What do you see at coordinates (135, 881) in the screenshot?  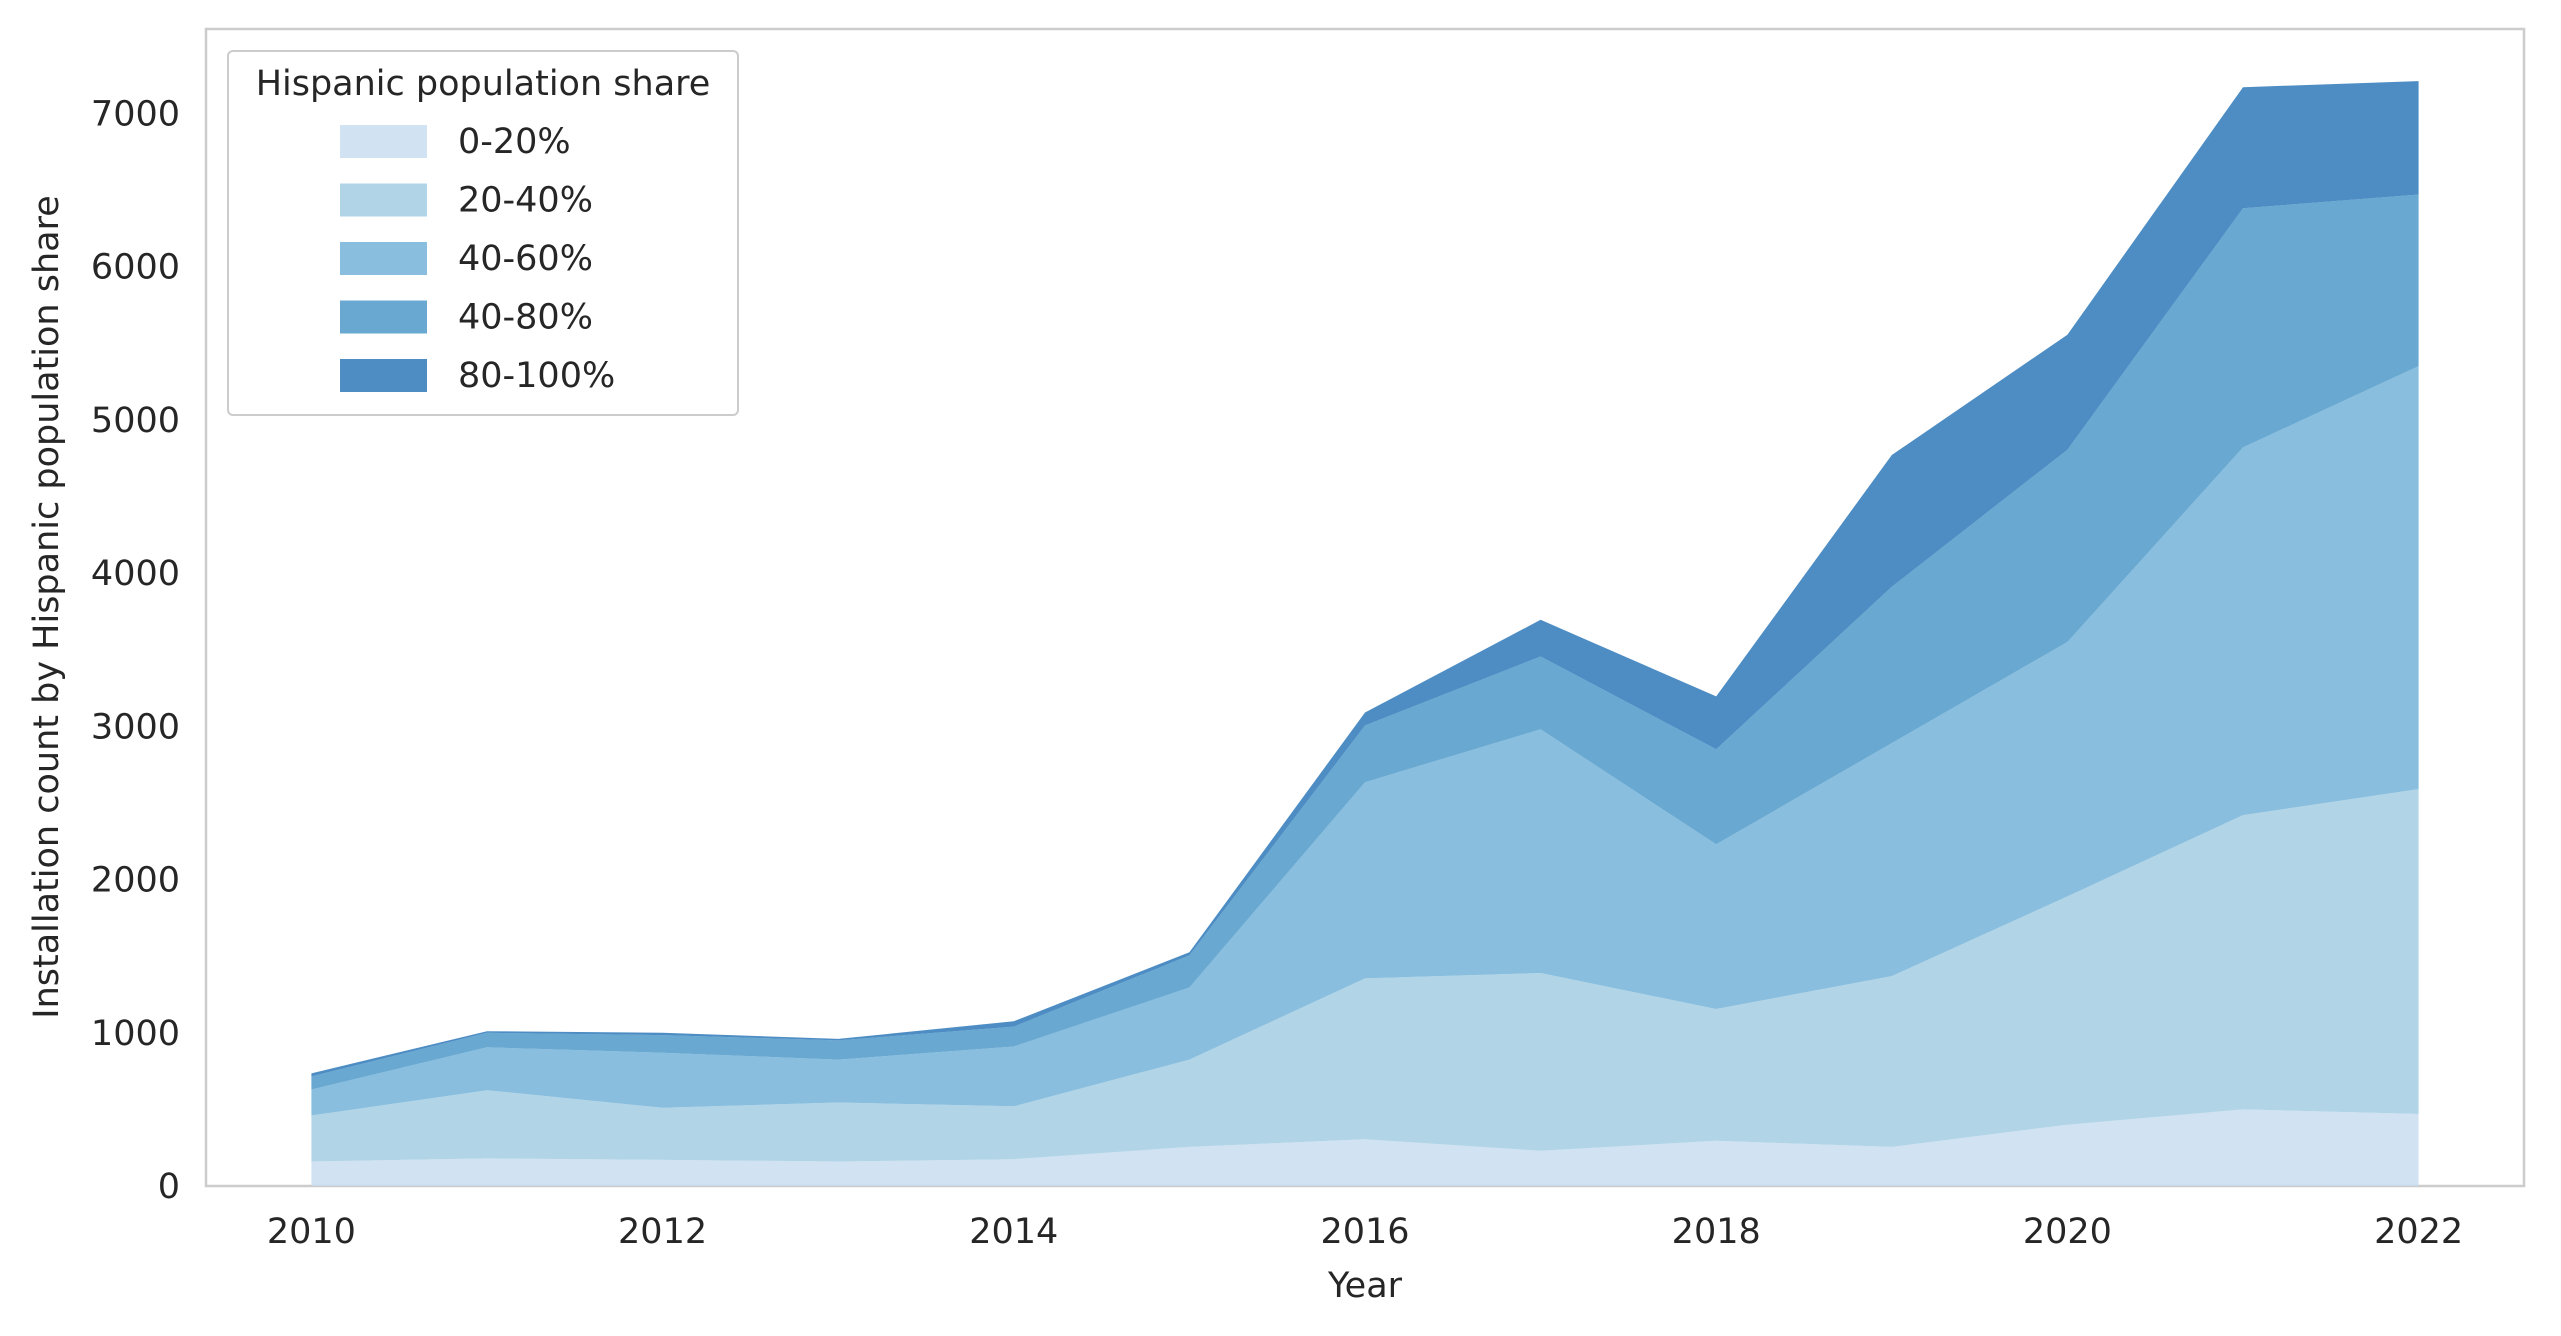 I see `y-tick-label: 2000` at bounding box center [135, 881].